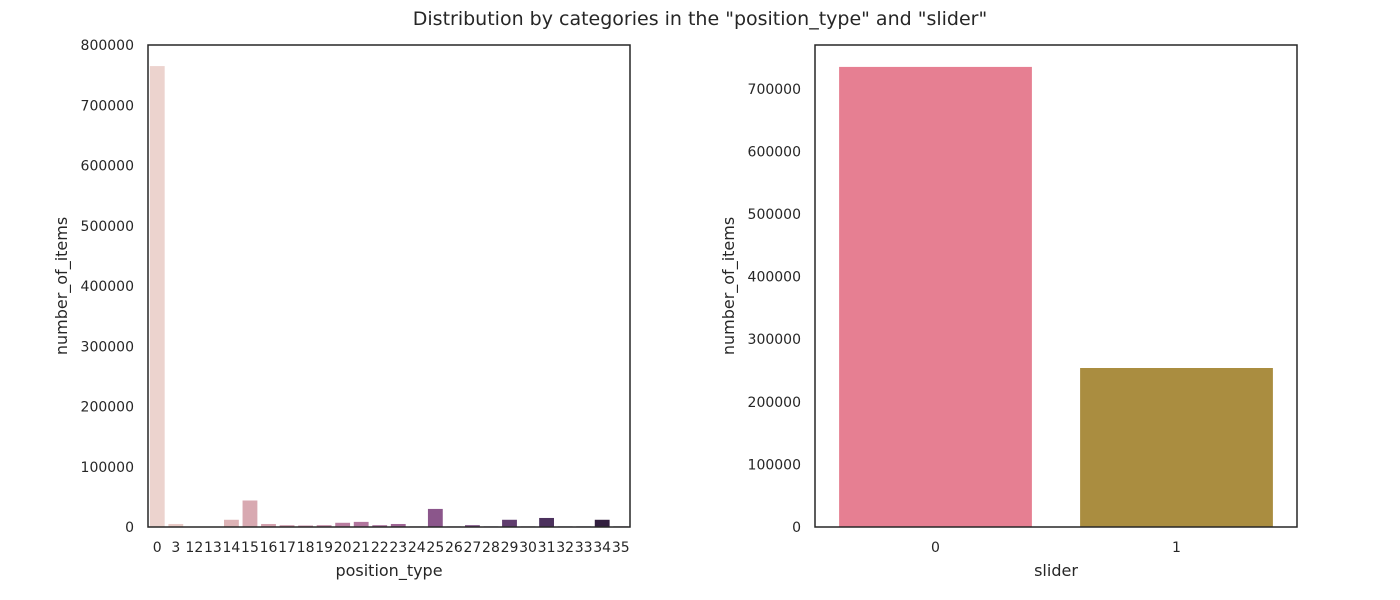 This screenshot has width=1400, height=600. Describe the element at coordinates (621, 548) in the screenshot. I see `x-tick-label: 35` at that location.